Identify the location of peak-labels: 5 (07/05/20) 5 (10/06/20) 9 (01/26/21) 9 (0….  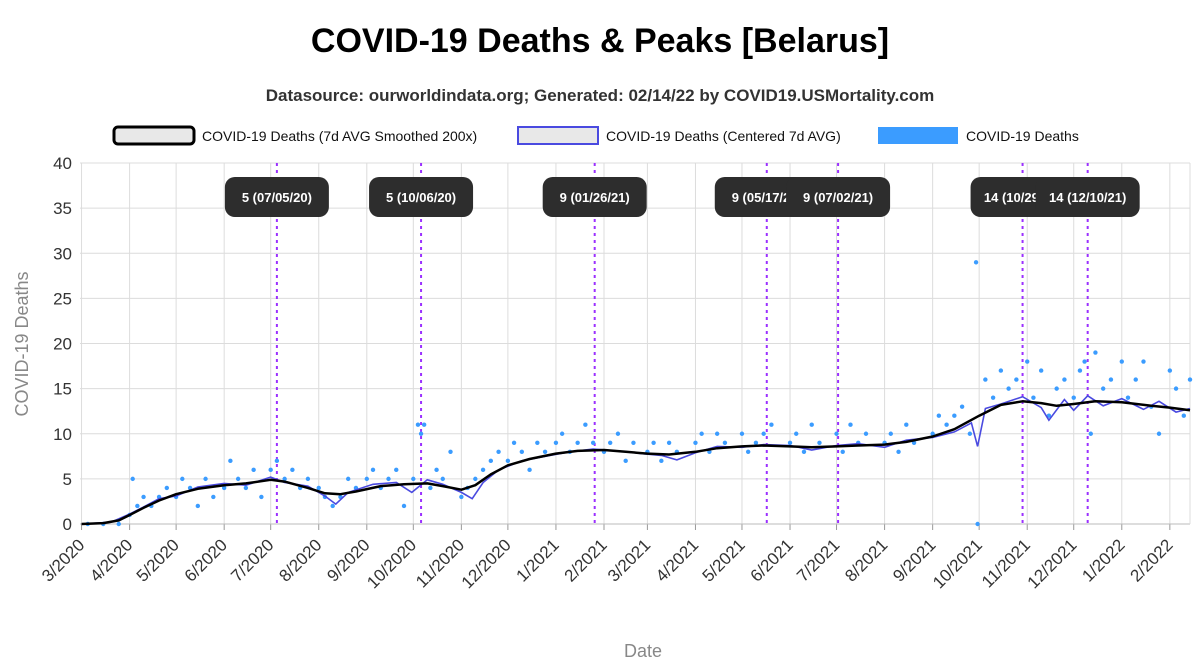
(682, 197).